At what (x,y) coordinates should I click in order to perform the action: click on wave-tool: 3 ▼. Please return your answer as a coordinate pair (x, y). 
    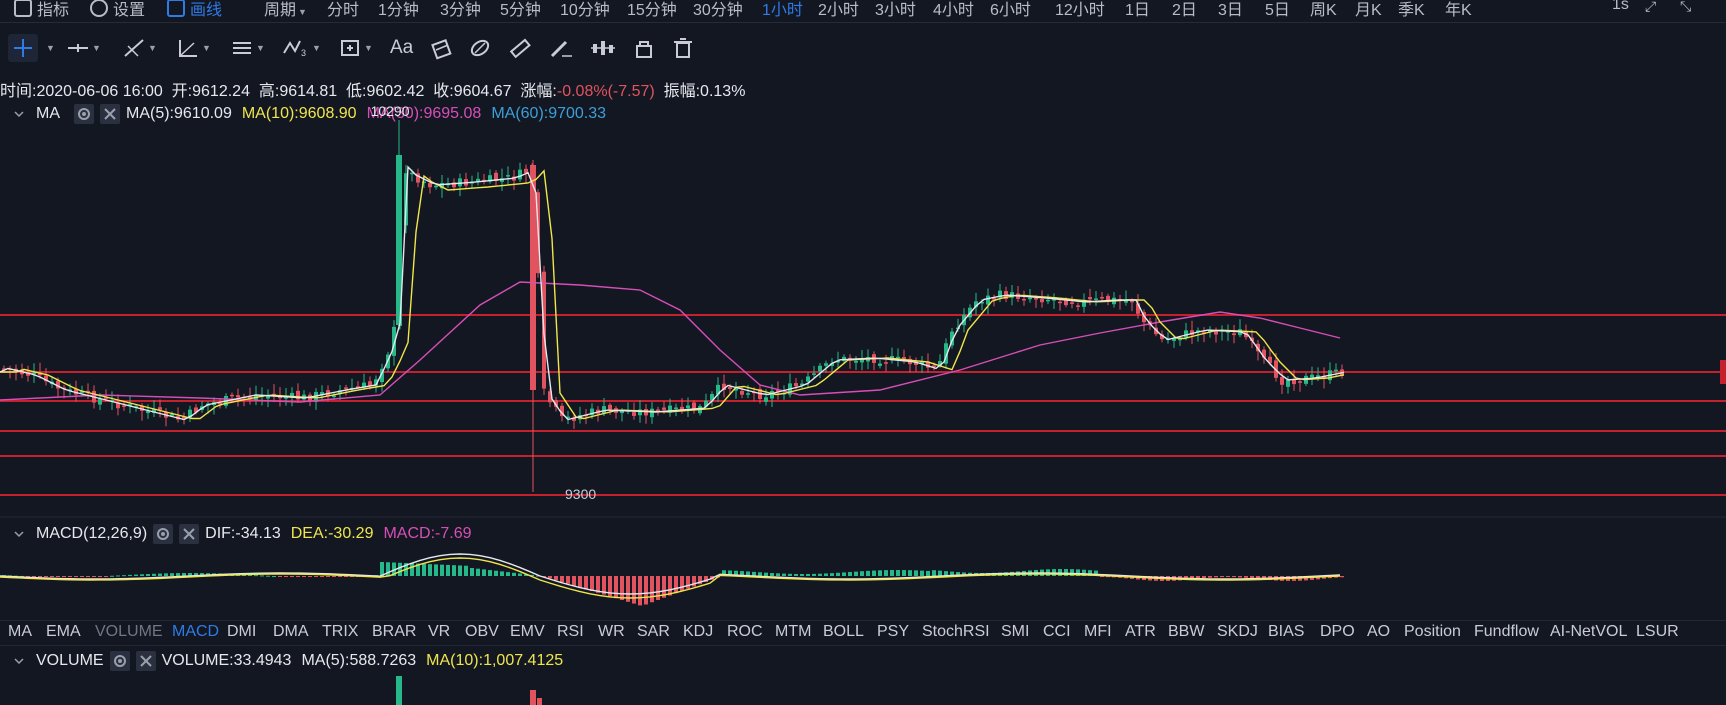
    Looking at the image, I should click on (301, 48).